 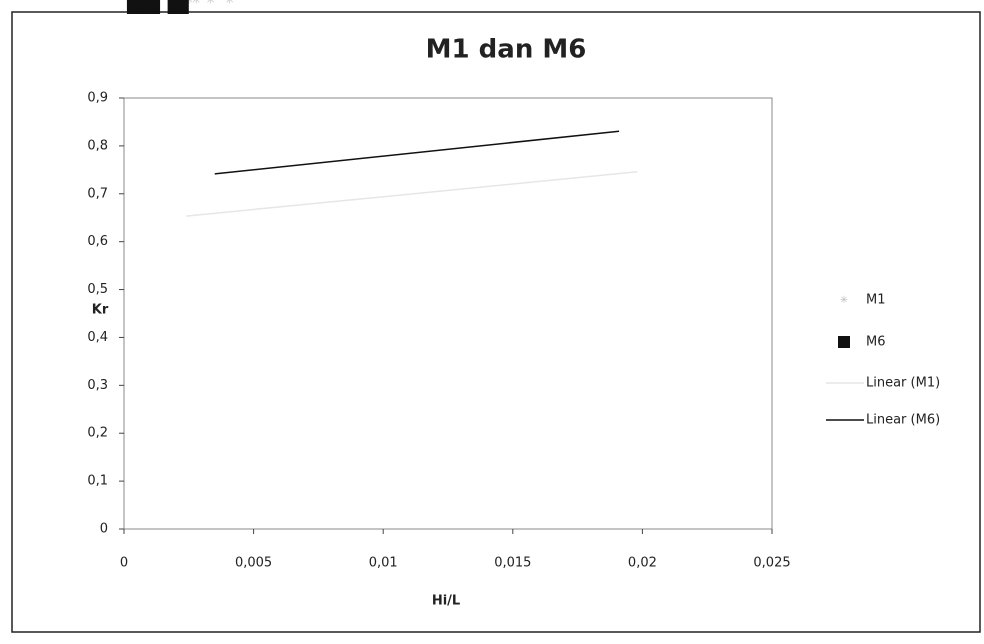 I want to click on legend-marker: ✳, so click(x=844, y=300).